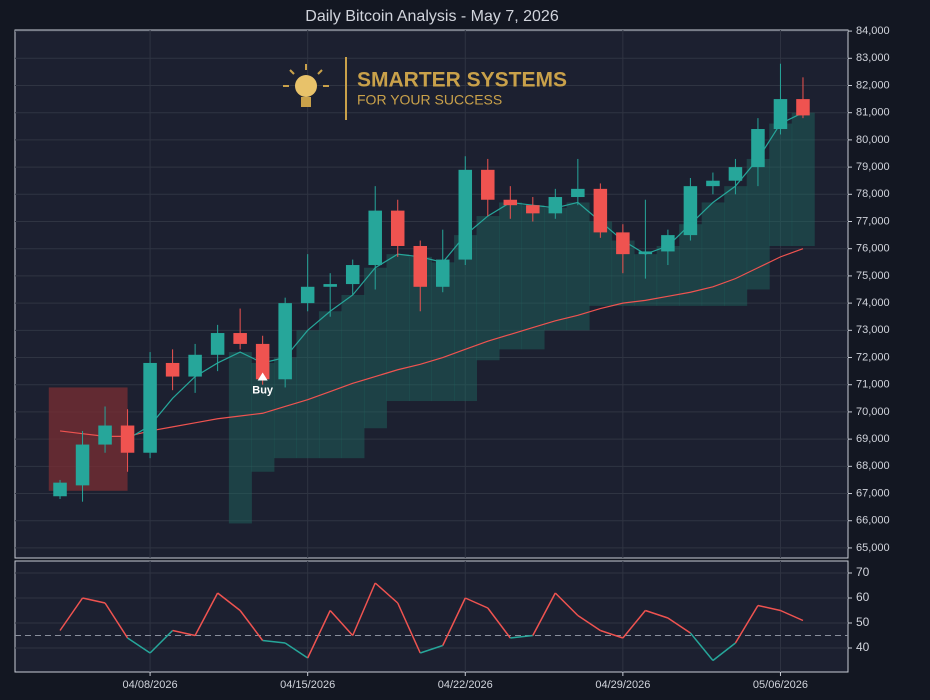  Describe the element at coordinates (873, 303) in the screenshot. I see `y-tick-label: 74,000` at that location.